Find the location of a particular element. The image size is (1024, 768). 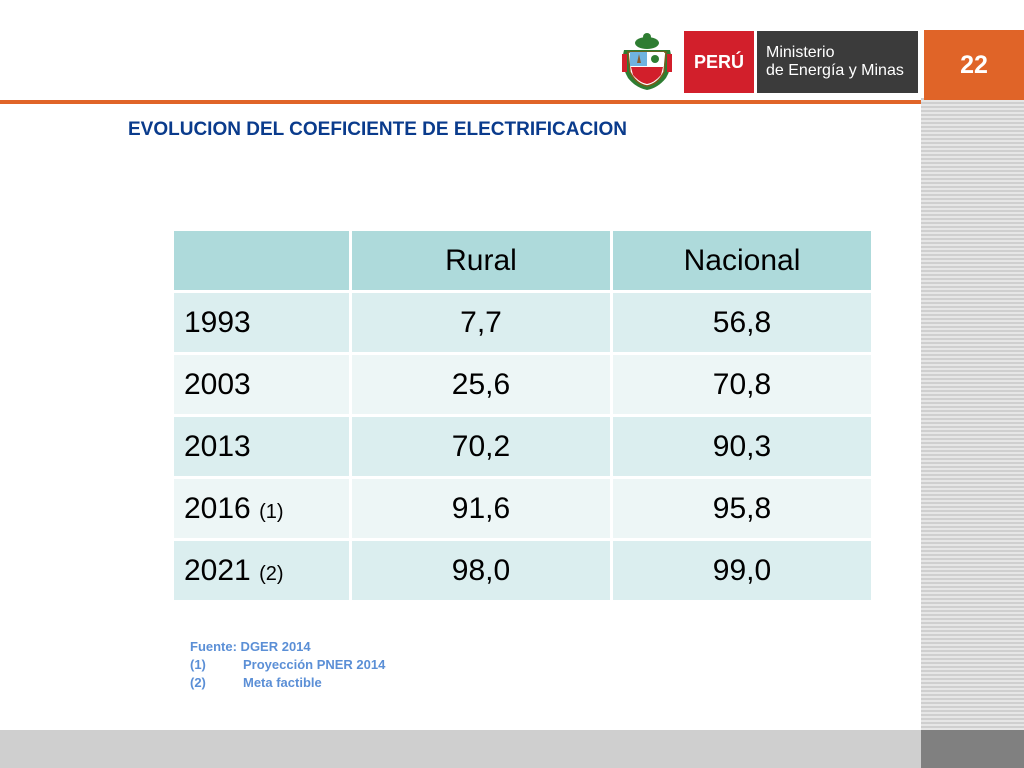

table-row: 2003 25,6 70,8 is located at coordinates (522, 384).